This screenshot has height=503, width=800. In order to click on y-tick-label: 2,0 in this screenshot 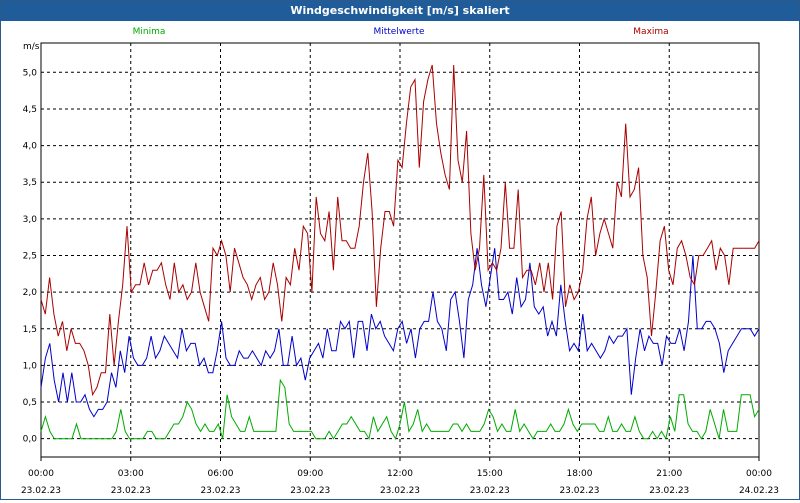, I will do `click(30, 293)`.